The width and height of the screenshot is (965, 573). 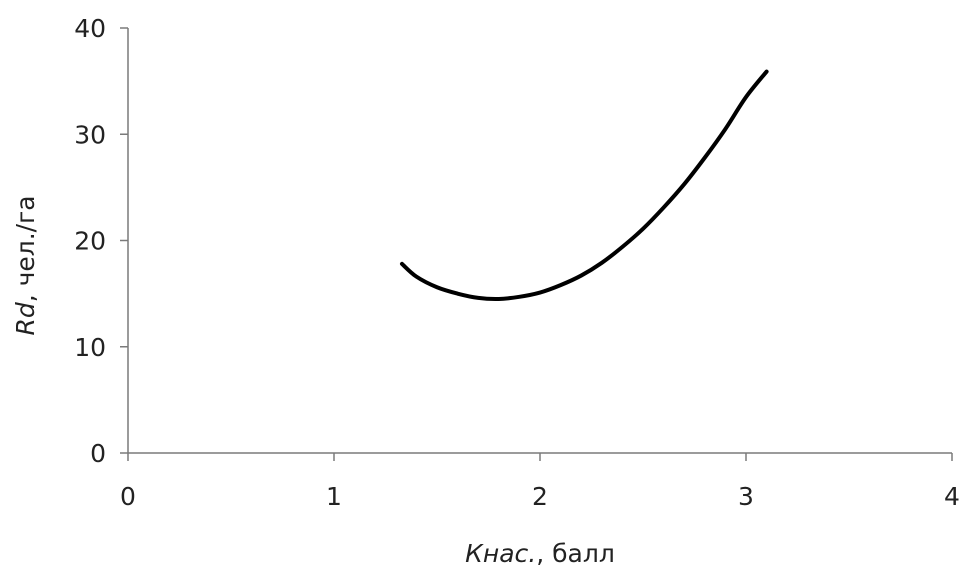 What do you see at coordinates (500, 553) in the screenshot?
I see `x-axis-title-italic: Кнас.` at bounding box center [500, 553].